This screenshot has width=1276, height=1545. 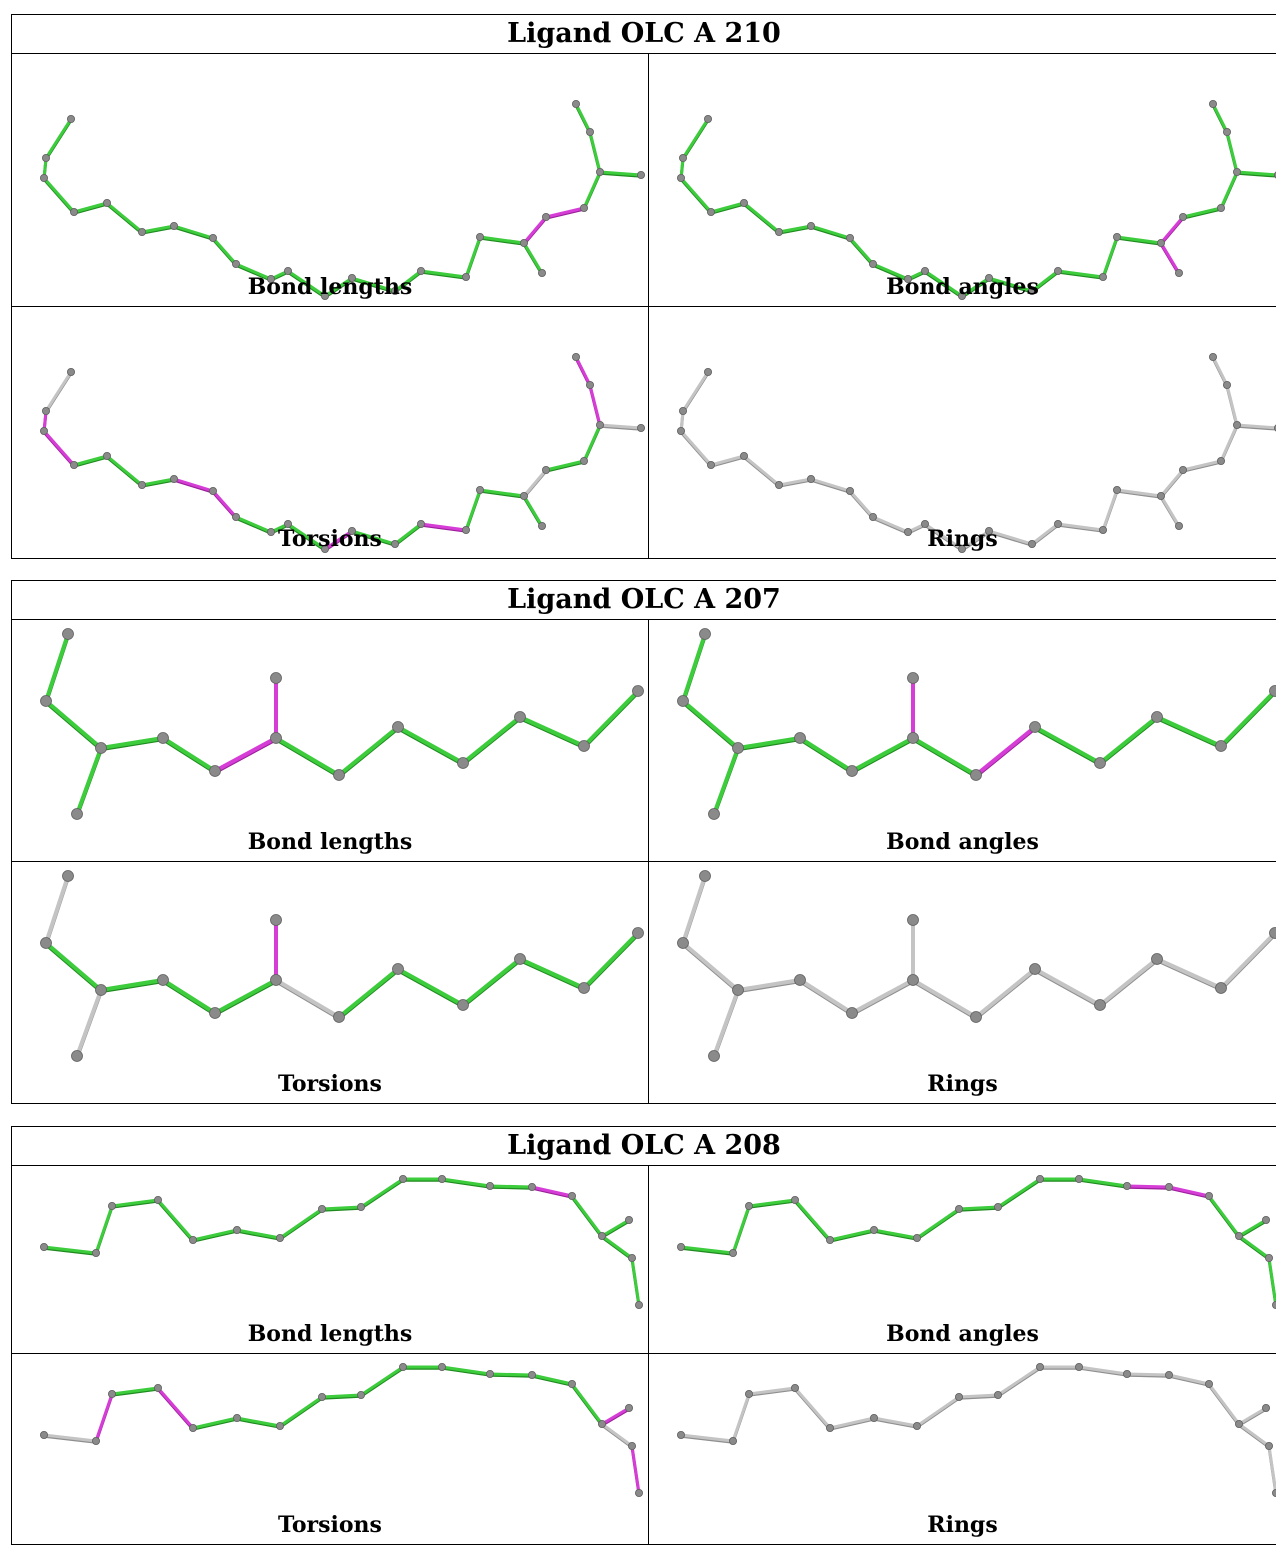 What do you see at coordinates (330, 180) in the screenshot?
I see `panel-bond-lengths: Bond lengths` at bounding box center [330, 180].